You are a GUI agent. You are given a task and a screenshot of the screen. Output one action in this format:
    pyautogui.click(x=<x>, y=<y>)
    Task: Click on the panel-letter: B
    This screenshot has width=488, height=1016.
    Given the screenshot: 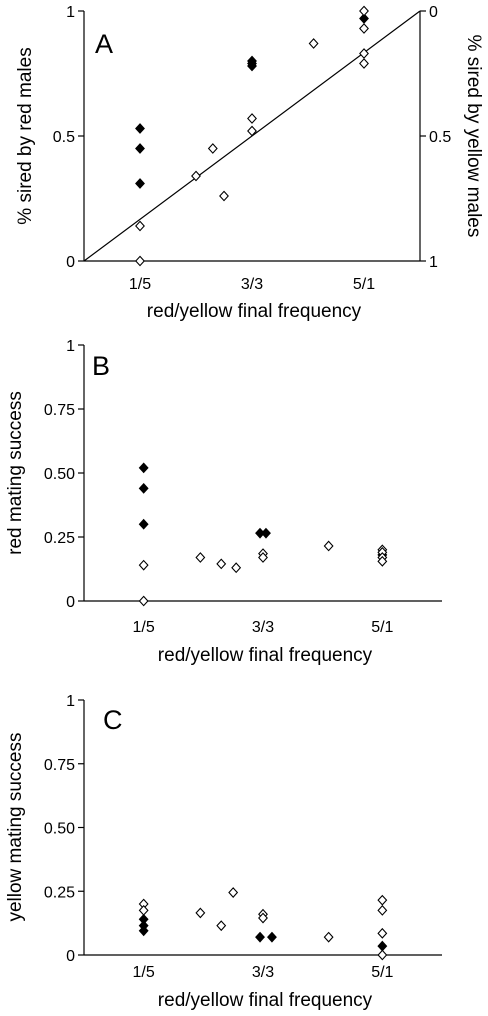 What is the action you would take?
    pyautogui.click(x=101, y=366)
    